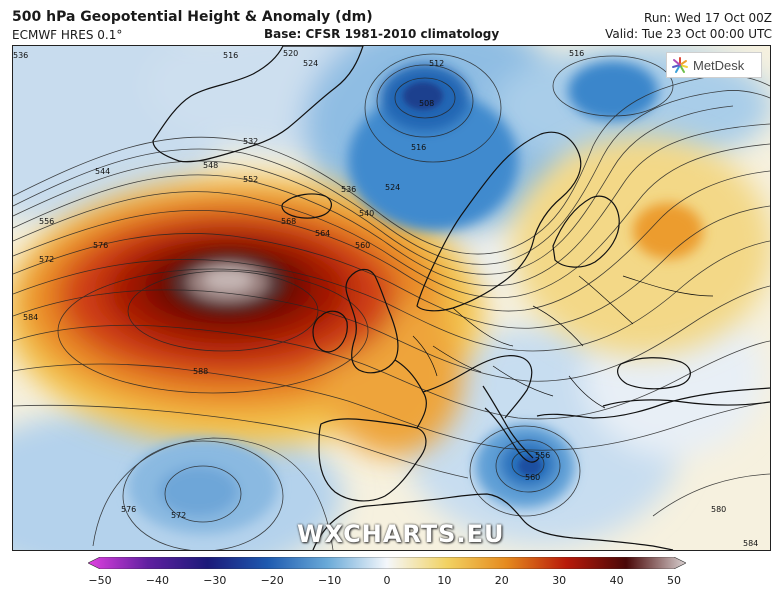 The width and height of the screenshot is (784, 600). Describe the element at coordinates (306, 206) in the screenshot. I see `iceland-coast` at that location.